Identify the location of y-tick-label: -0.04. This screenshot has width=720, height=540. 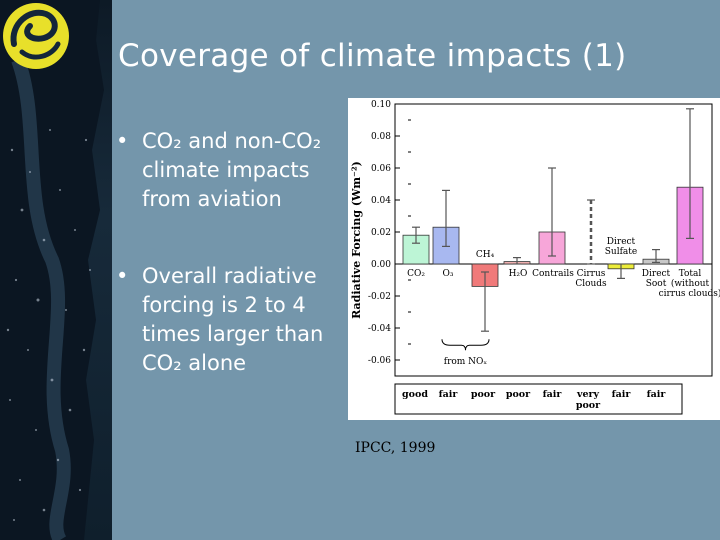
(379, 329).